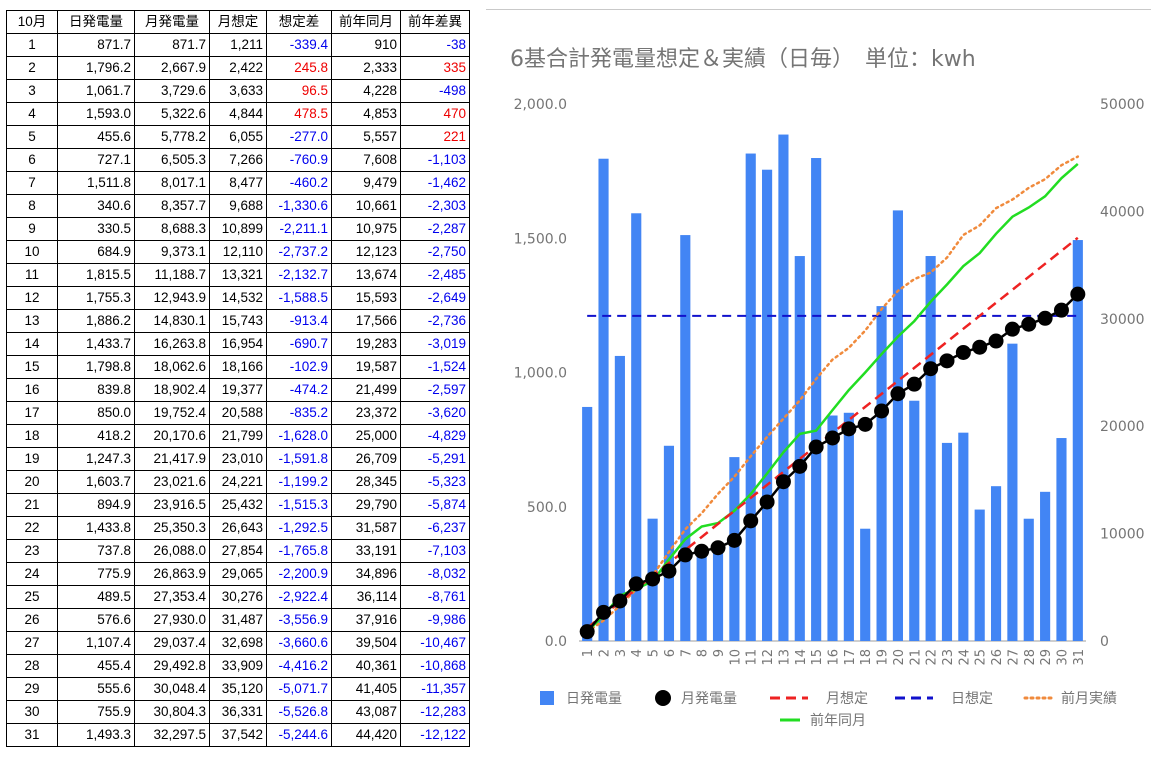 Image resolution: width=1151 pixels, height=759 pixels. What do you see at coordinates (670, 653) in the screenshot?
I see `x-tick-label: 6` at bounding box center [670, 653].